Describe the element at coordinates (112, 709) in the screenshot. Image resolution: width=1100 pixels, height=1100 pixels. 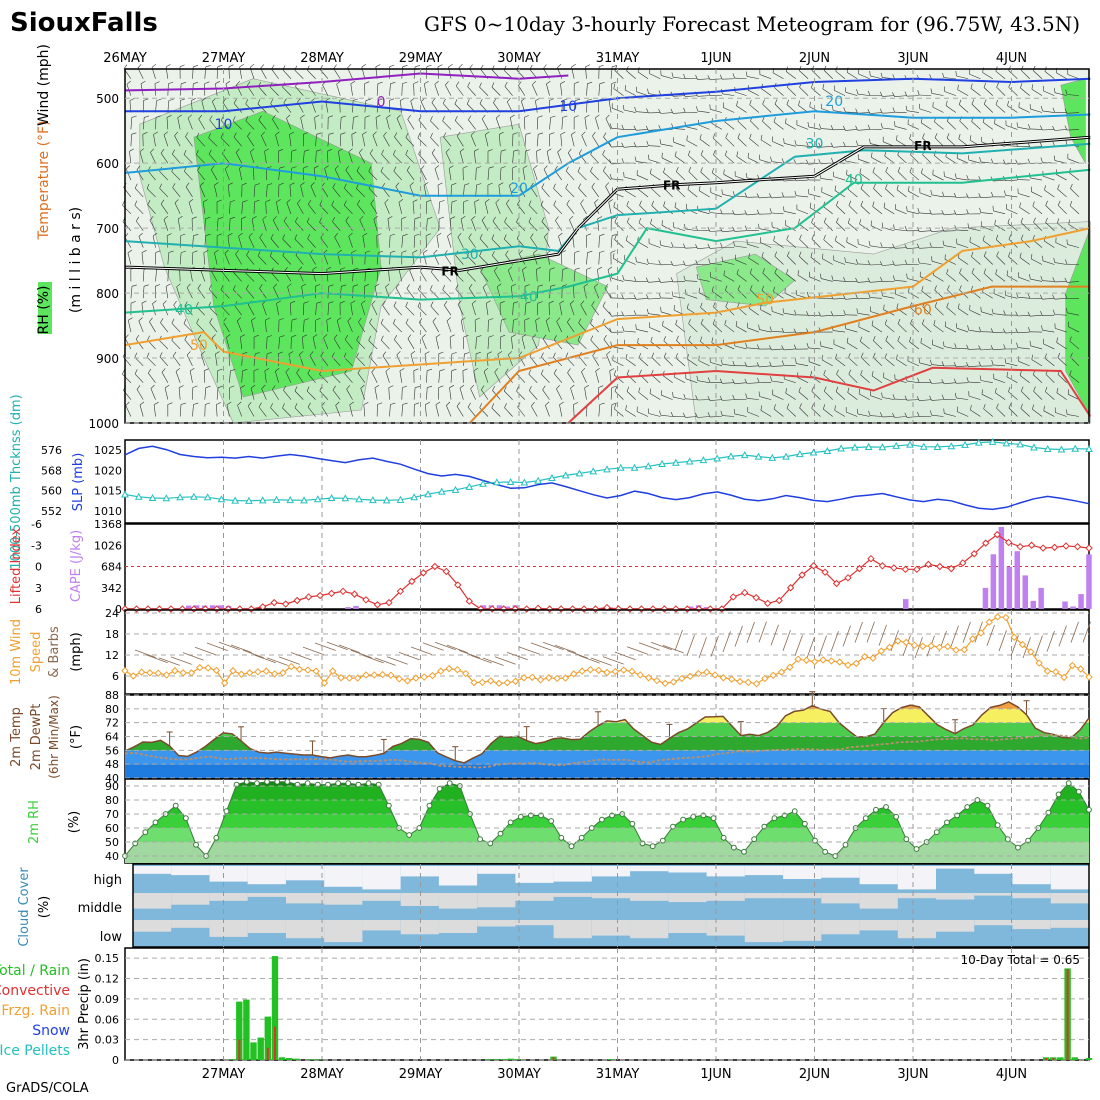
I see `temp-tick: 80` at that location.